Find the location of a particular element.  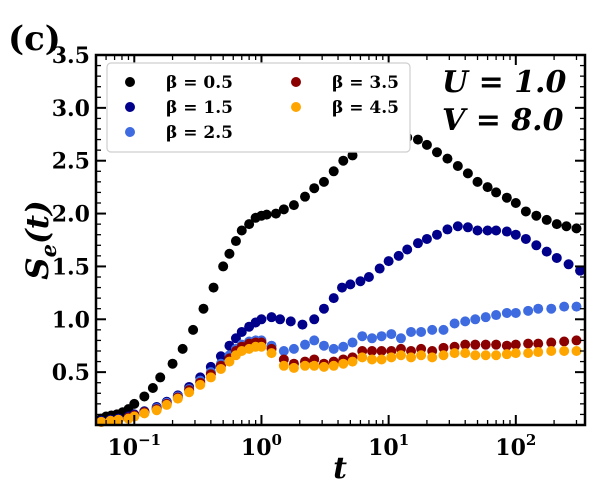

y-tick-label: 2.5 is located at coordinates (71, 162).